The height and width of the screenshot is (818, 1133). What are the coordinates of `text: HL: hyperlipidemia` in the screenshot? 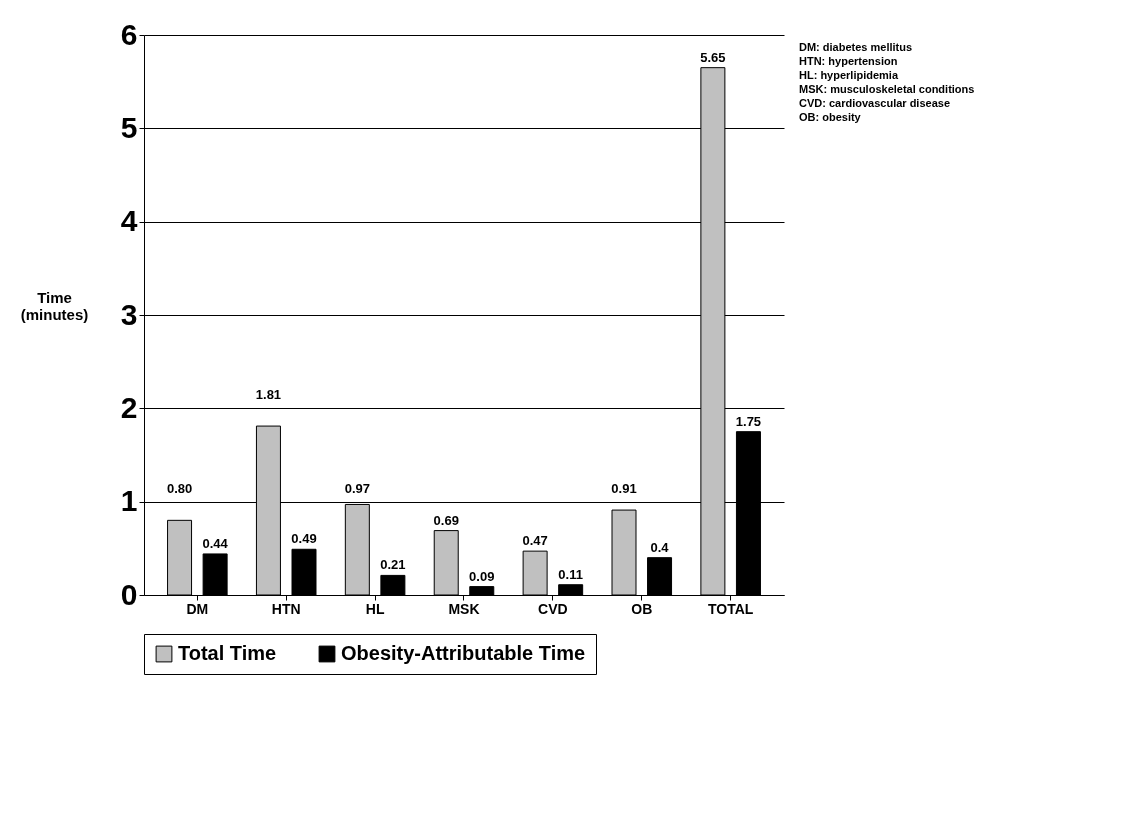 It's located at (849, 75).